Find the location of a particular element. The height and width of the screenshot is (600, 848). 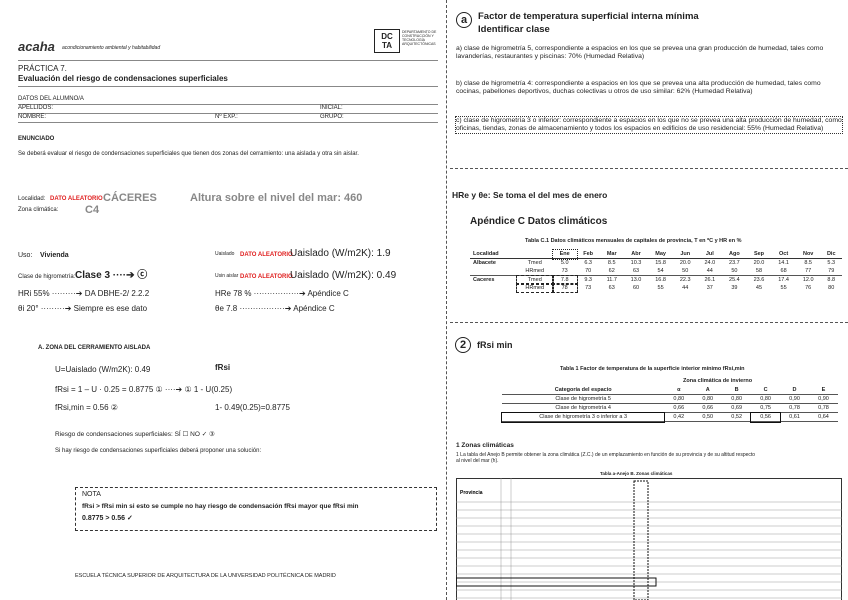

label: Nº EXP.: is located at coordinates (226, 117).